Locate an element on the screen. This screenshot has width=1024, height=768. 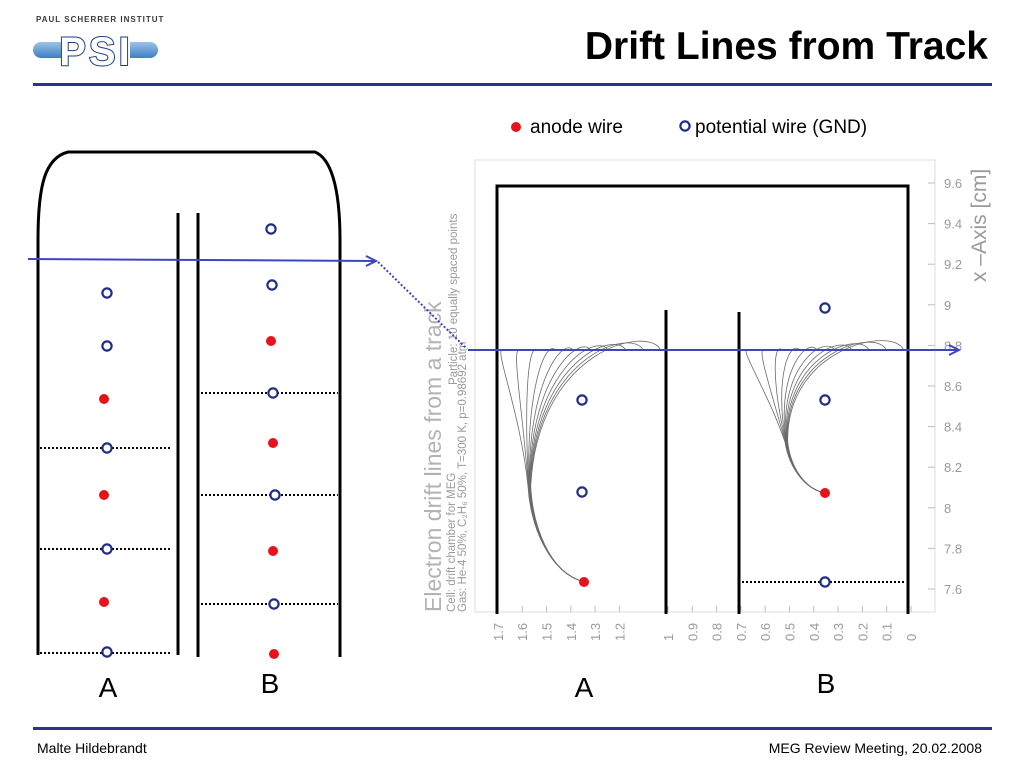
y-axis-ticks: 9.6 9.4 9.2 9 8.8 8.6 8.4 8.2 8 7.8 7.6 is located at coordinates (945, 386).